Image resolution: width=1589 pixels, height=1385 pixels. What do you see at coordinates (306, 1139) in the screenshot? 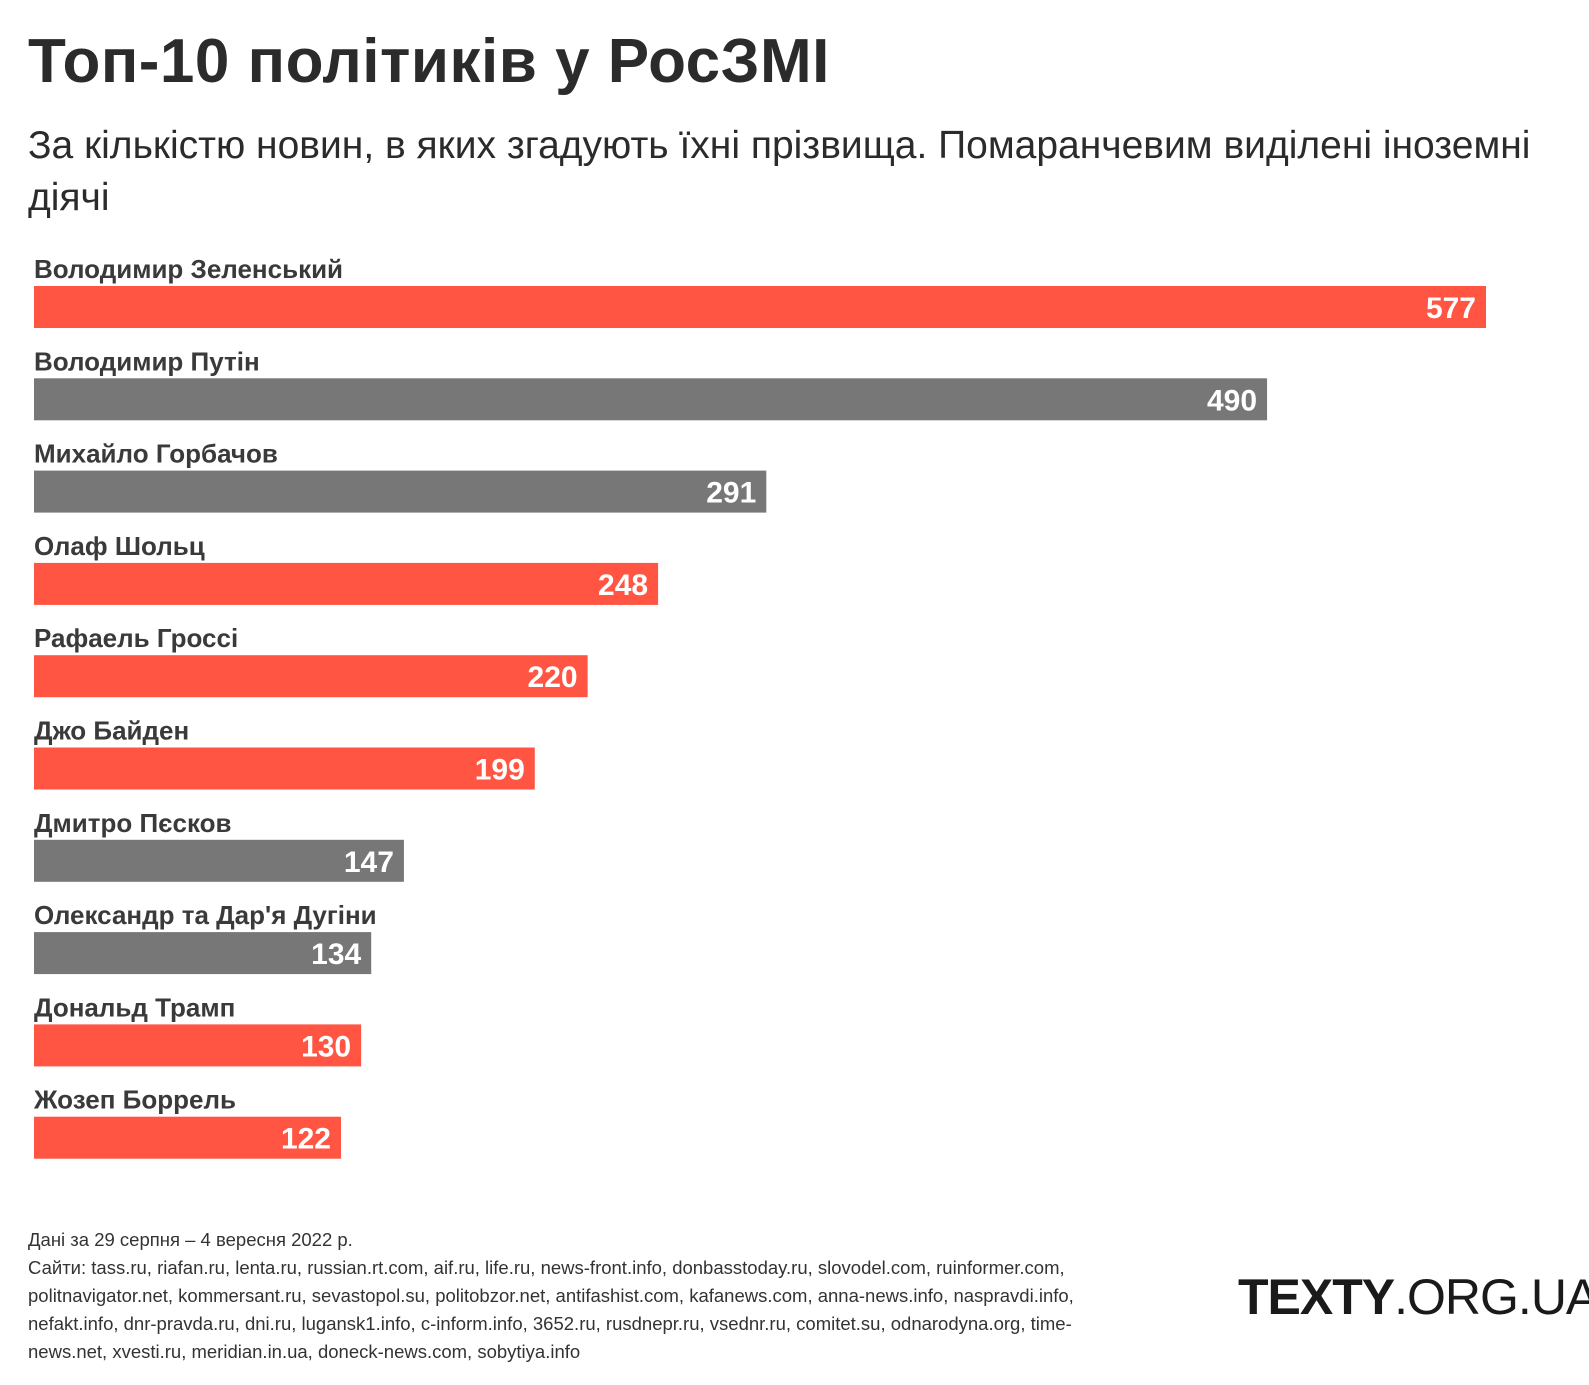
I see `bar-value-label: 122` at bounding box center [306, 1139].